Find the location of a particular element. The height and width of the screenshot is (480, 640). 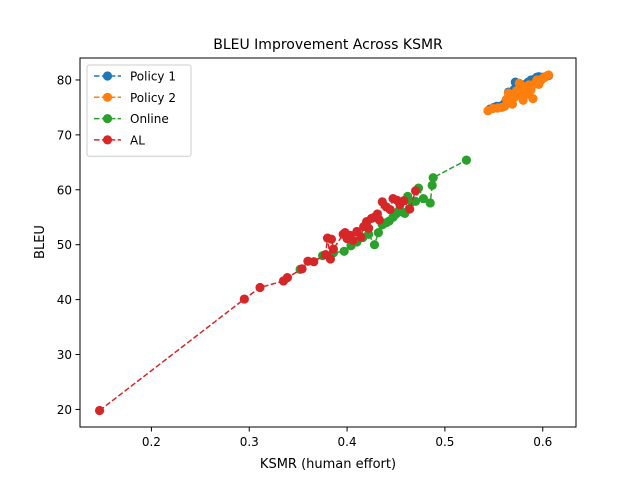

y-tick-label: 60 is located at coordinates (64, 190).